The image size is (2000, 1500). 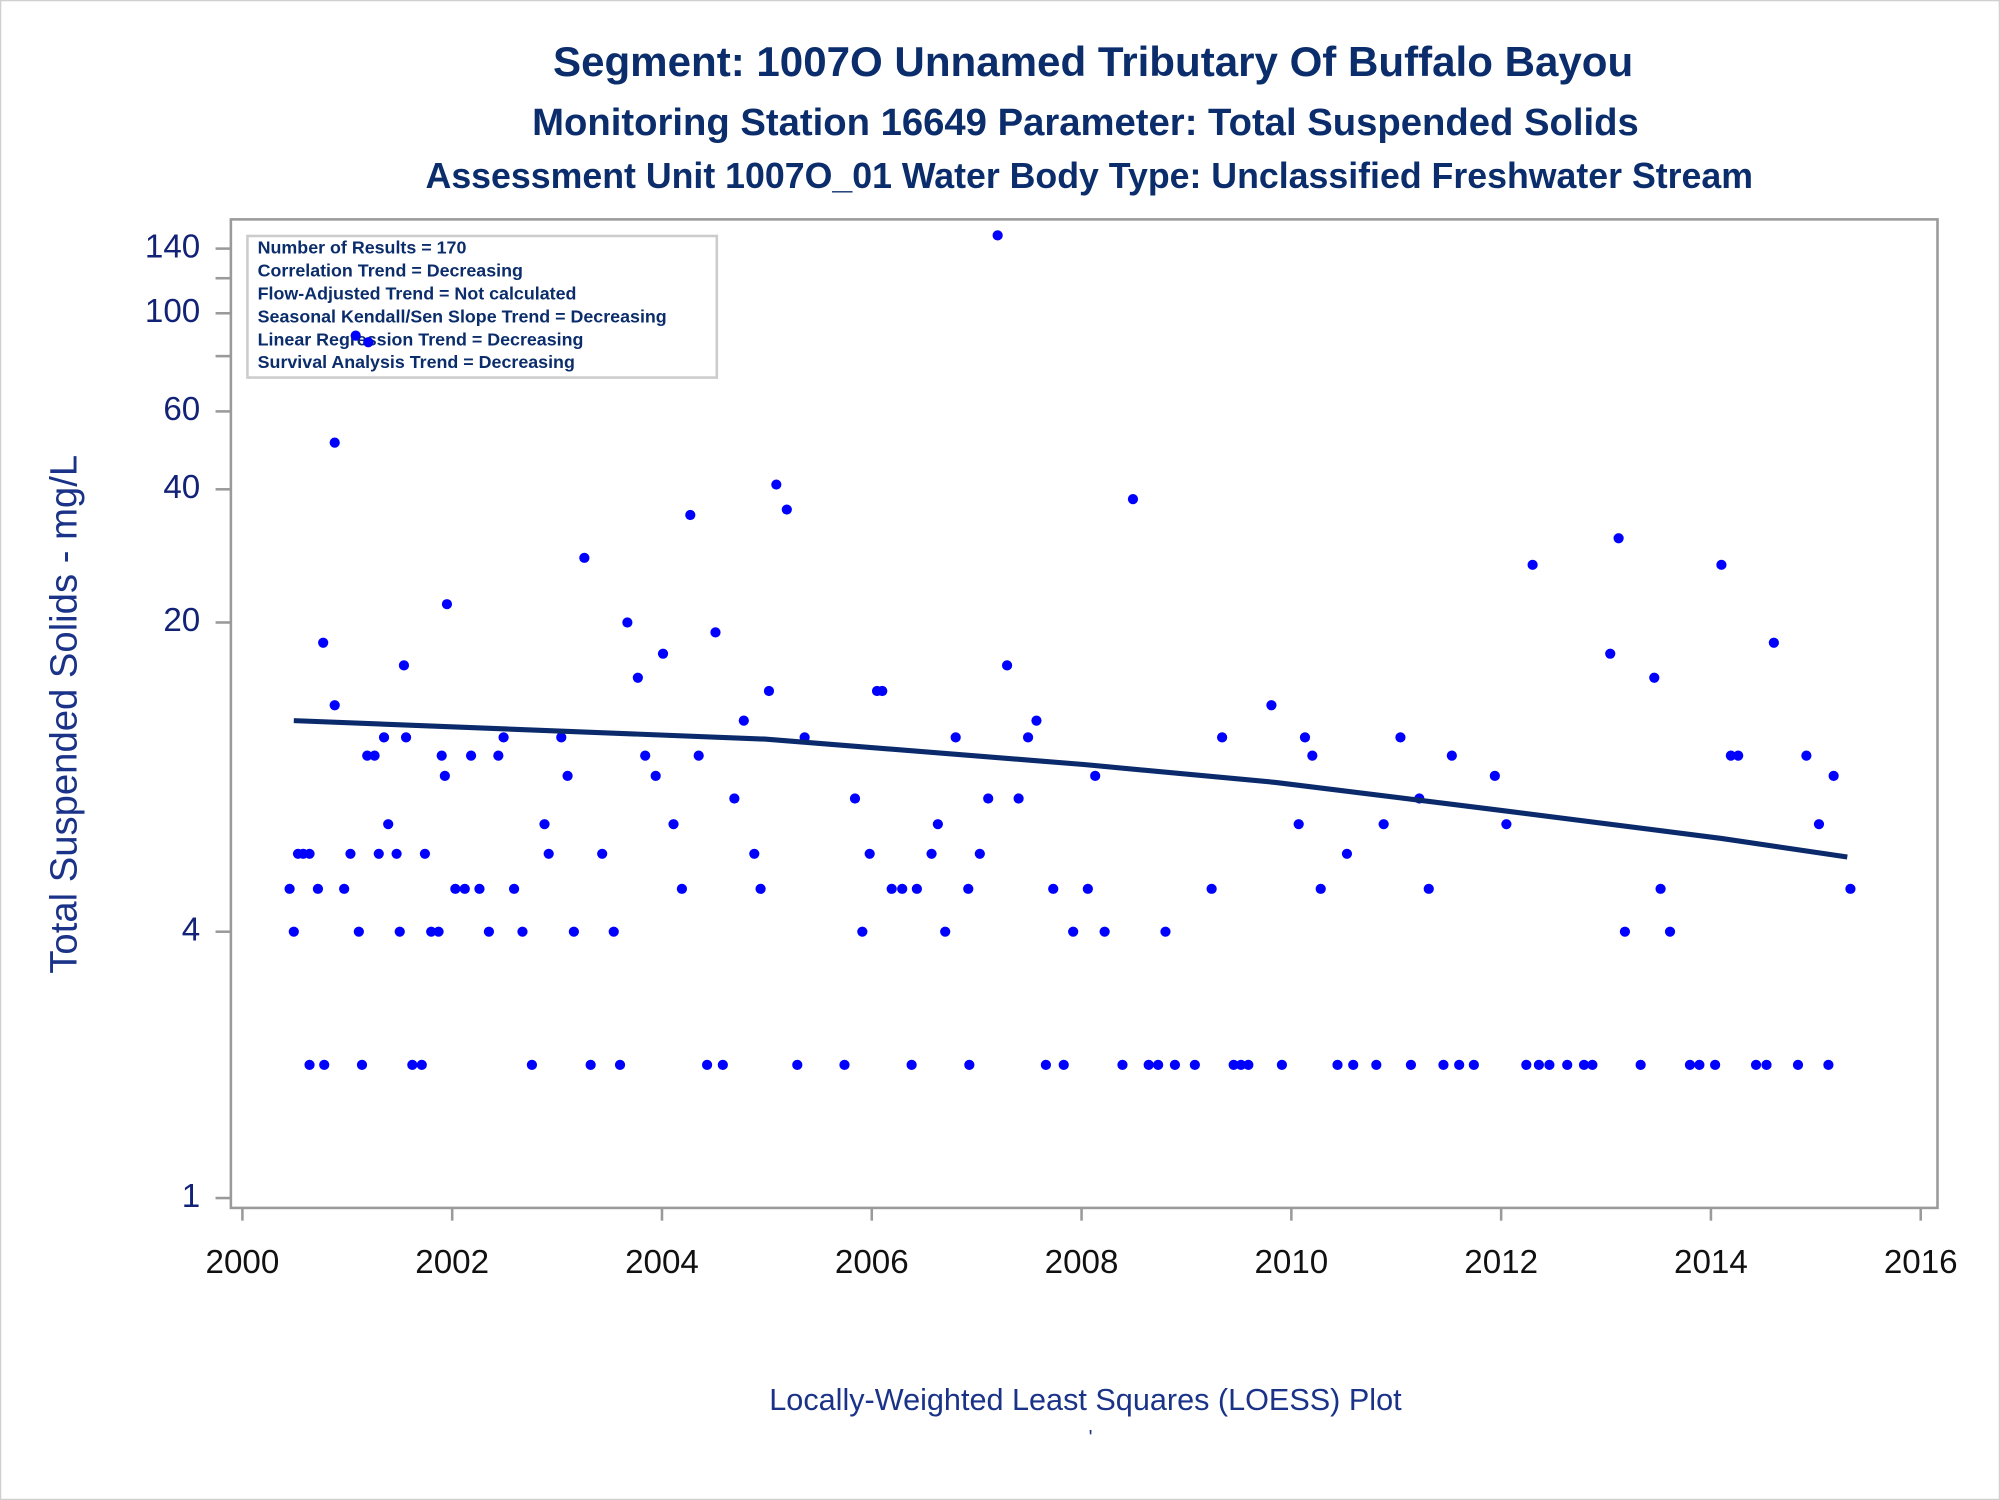 What do you see at coordinates (181, 409) in the screenshot?
I see `y-tick-label: 60` at bounding box center [181, 409].